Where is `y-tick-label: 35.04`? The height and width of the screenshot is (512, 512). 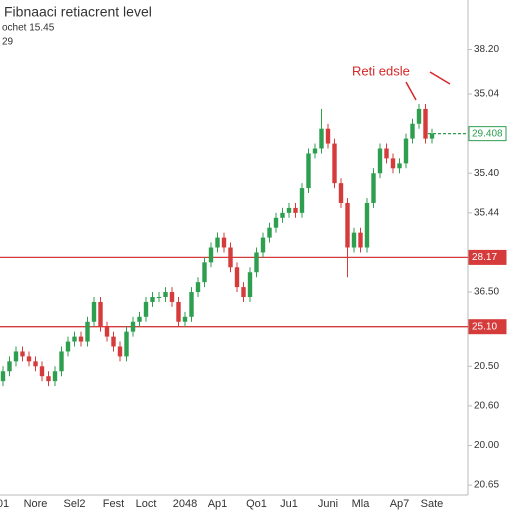 y-tick-label: 35.04 is located at coordinates (486, 94).